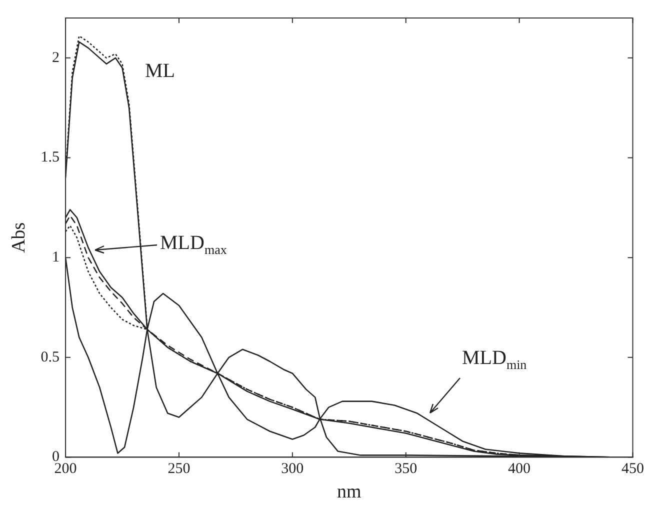  I want to click on x-tick-label: 450, so click(633, 469).